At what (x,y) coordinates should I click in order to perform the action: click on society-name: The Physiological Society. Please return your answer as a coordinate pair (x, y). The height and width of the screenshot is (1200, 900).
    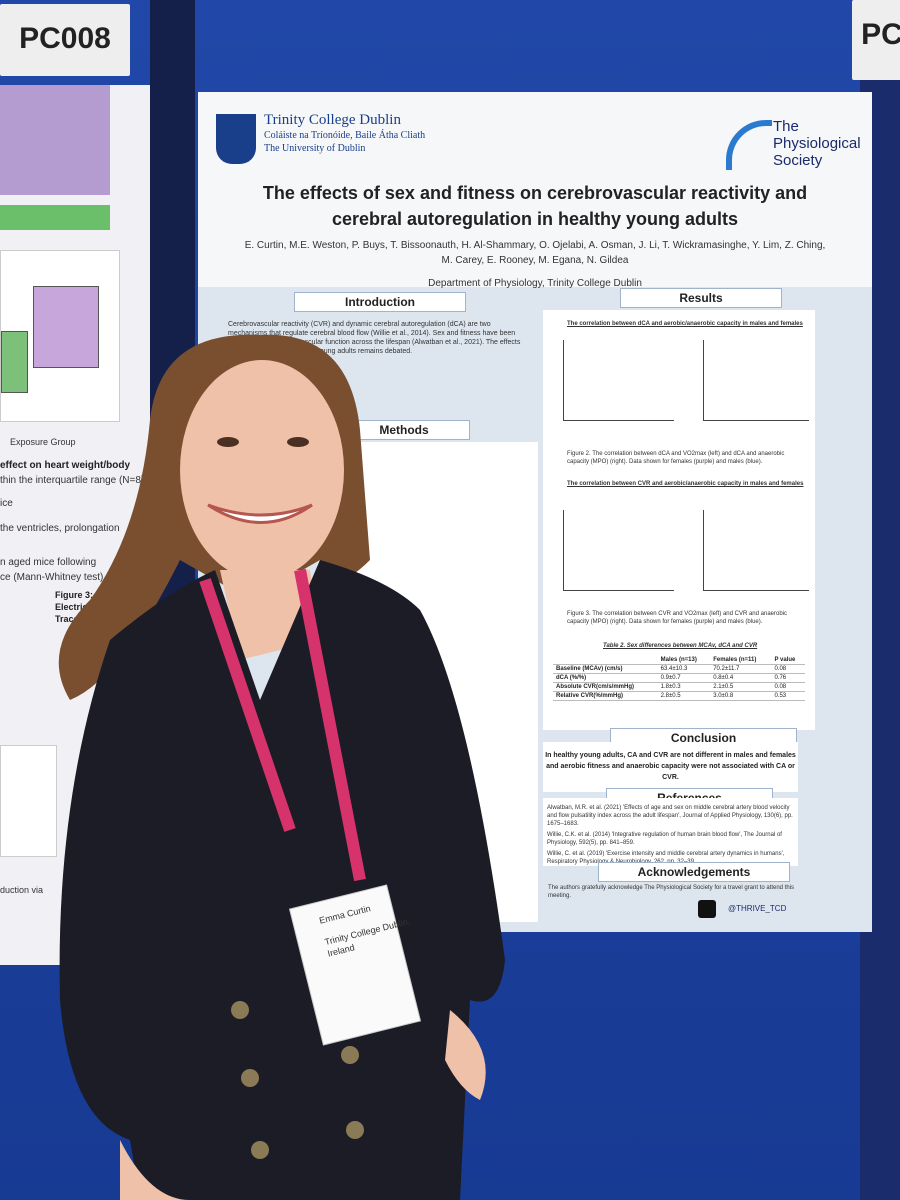
    Looking at the image, I should click on (817, 143).